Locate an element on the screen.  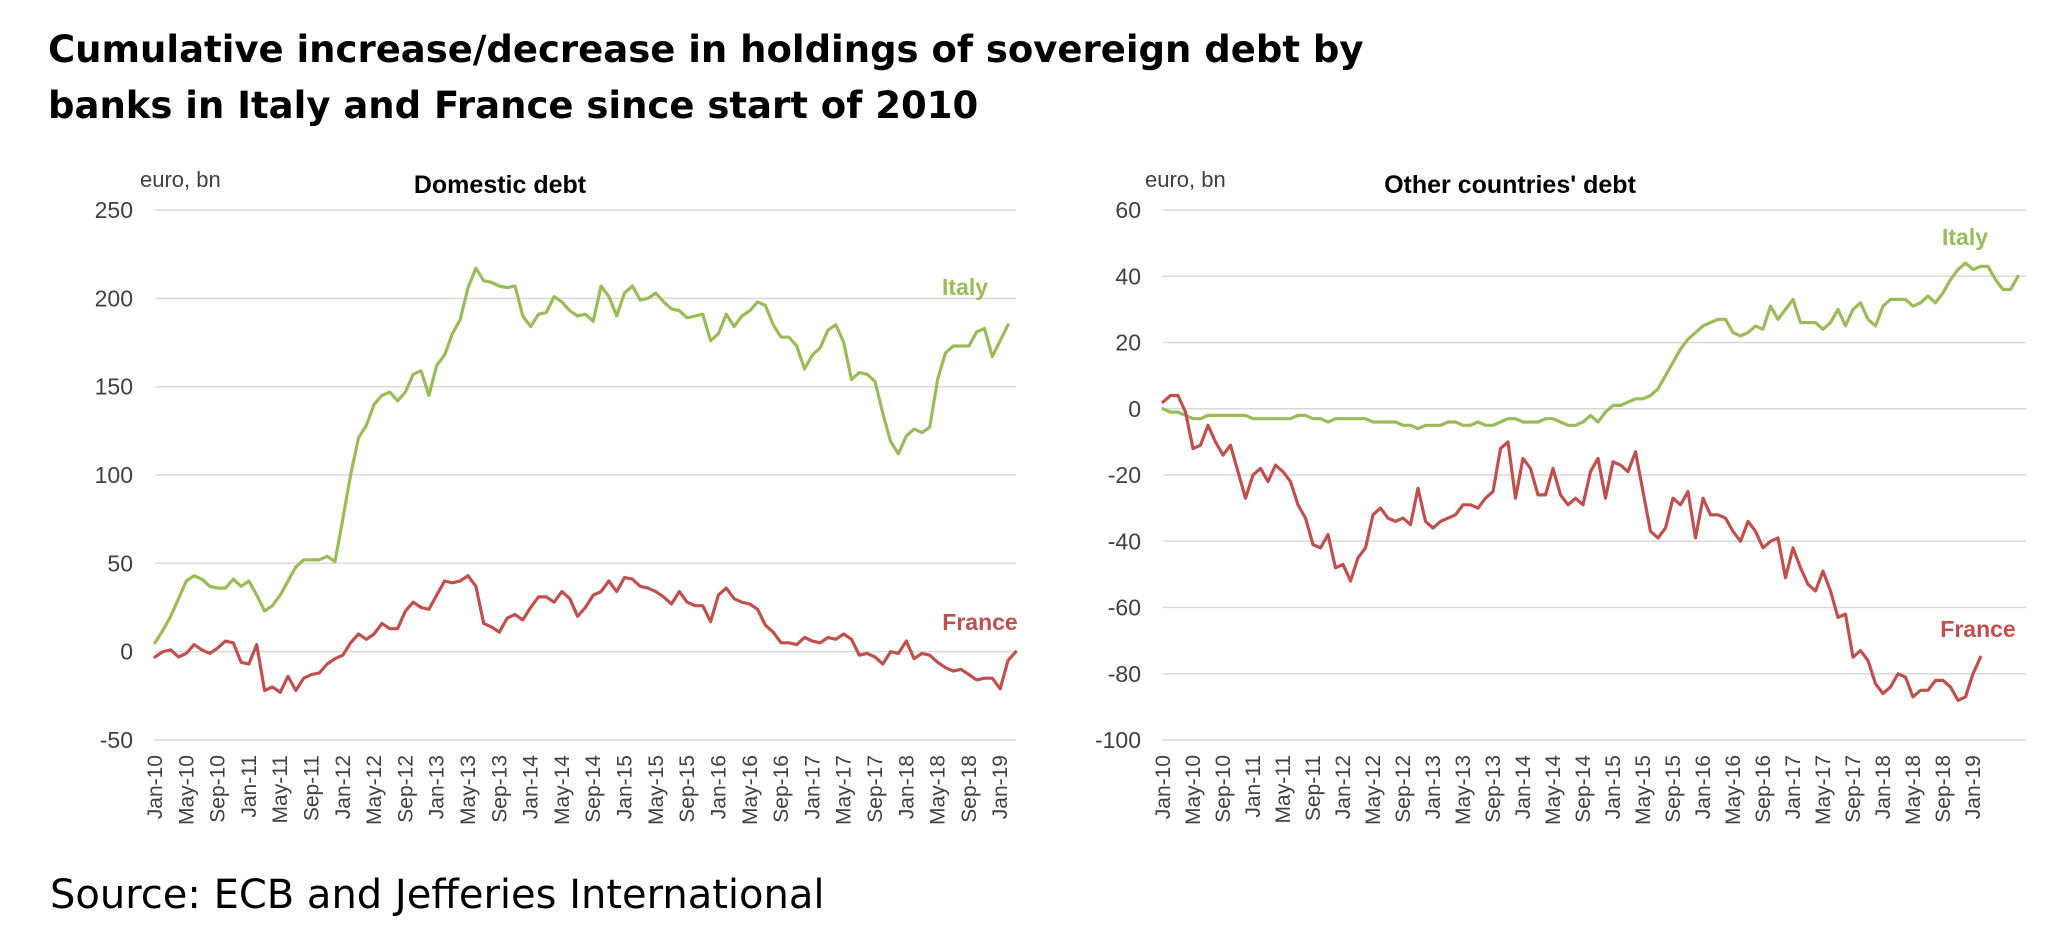
panel-title: Domestic debt is located at coordinates (500, 185).